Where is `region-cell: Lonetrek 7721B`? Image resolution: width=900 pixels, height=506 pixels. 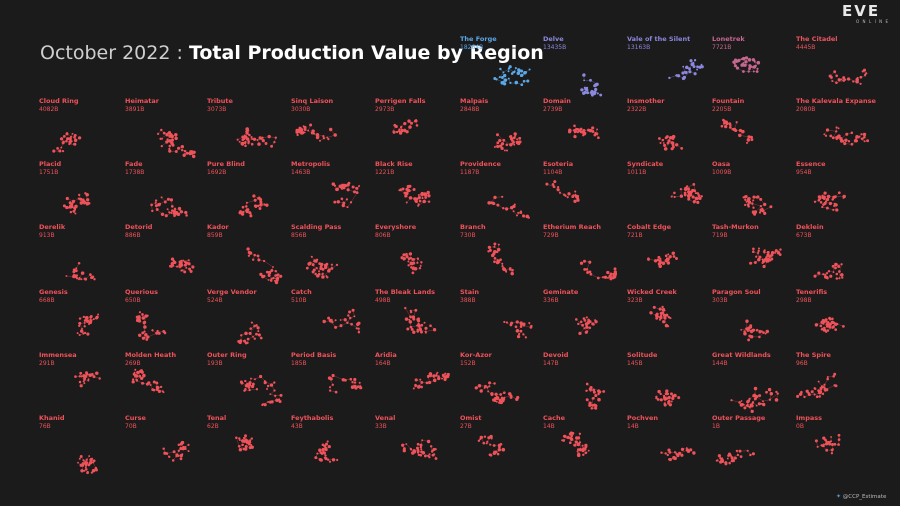
region-cell: Lonetrek 7721B is located at coordinates (755, 68).